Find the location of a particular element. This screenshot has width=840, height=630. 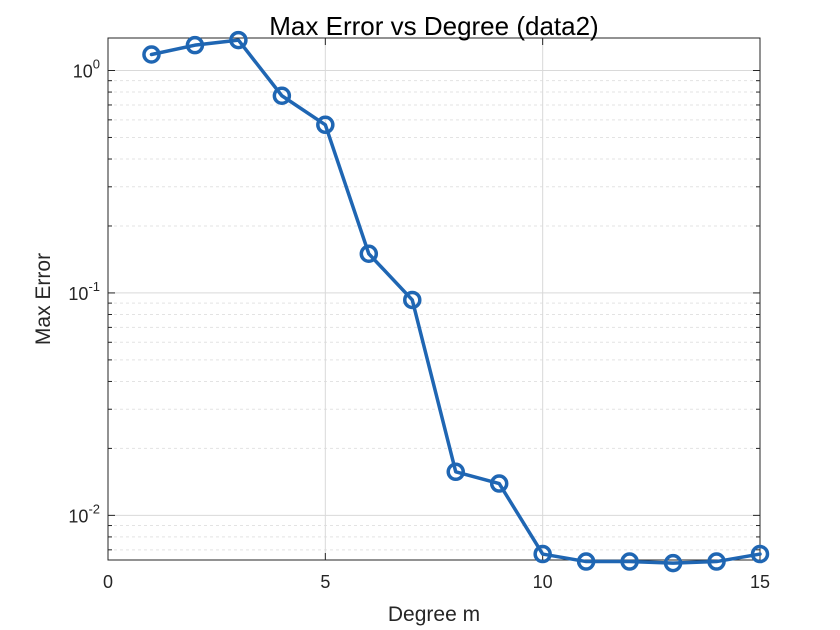

x-tick-label: 15 is located at coordinates (760, 582).